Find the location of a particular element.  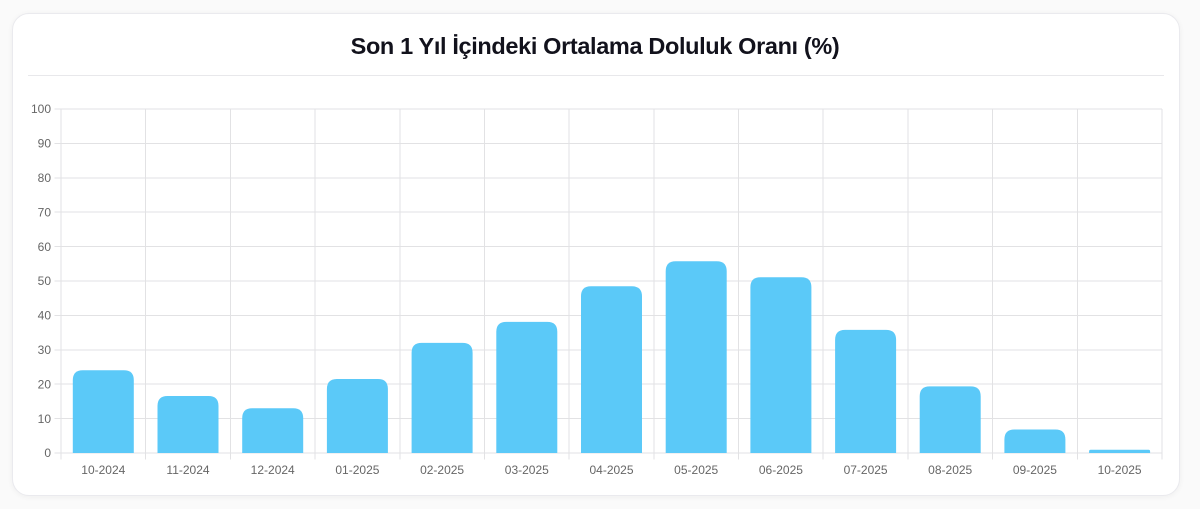

svg-text: 80 is located at coordinates (45, 178).